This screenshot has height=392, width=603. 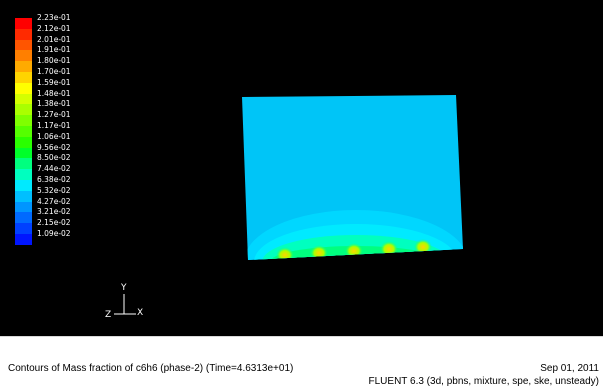 What do you see at coordinates (54, 125) in the screenshot?
I see `colorbar-tick-label: 1.17e-01` at bounding box center [54, 125].